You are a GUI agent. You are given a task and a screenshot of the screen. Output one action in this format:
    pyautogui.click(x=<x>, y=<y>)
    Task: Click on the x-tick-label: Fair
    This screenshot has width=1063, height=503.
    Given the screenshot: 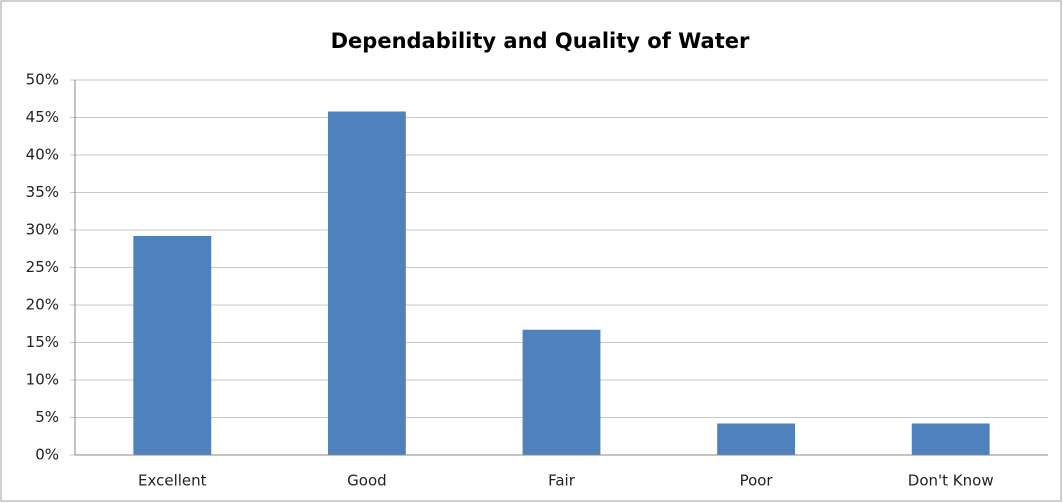 What is the action you would take?
    pyautogui.click(x=562, y=481)
    